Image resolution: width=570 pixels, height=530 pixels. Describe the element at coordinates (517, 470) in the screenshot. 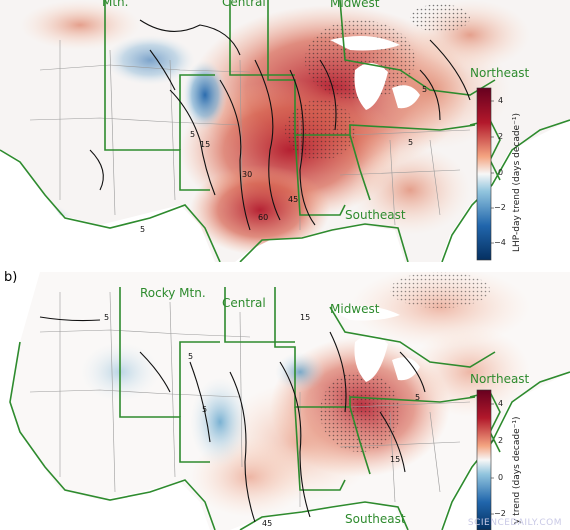

I see `colorbar-label: y trend (days decade⁻¹)` at that location.